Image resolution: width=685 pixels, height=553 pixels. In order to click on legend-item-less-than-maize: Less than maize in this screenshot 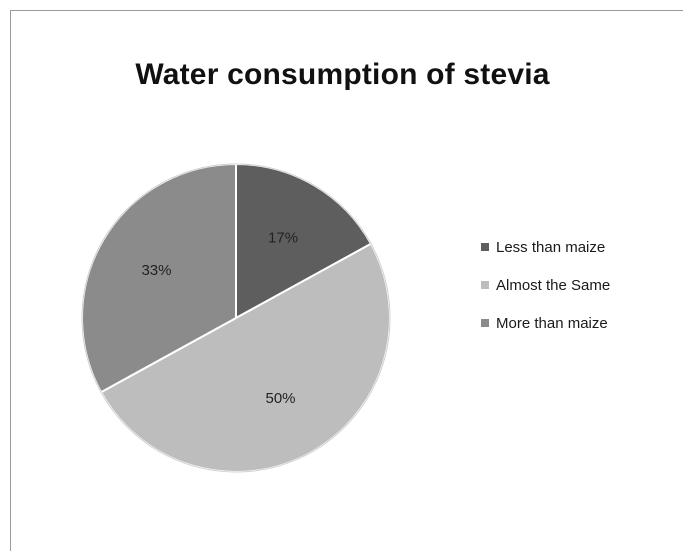, I will do `click(545, 247)`.